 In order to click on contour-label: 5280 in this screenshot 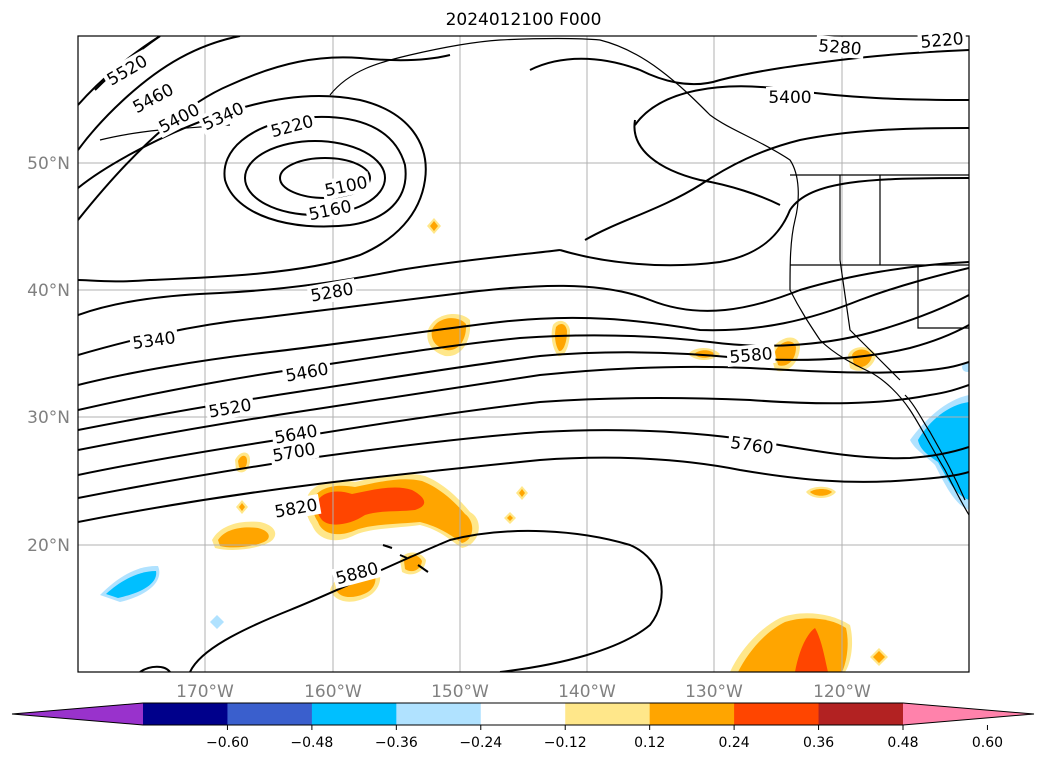, I will do `click(839, 48)`.